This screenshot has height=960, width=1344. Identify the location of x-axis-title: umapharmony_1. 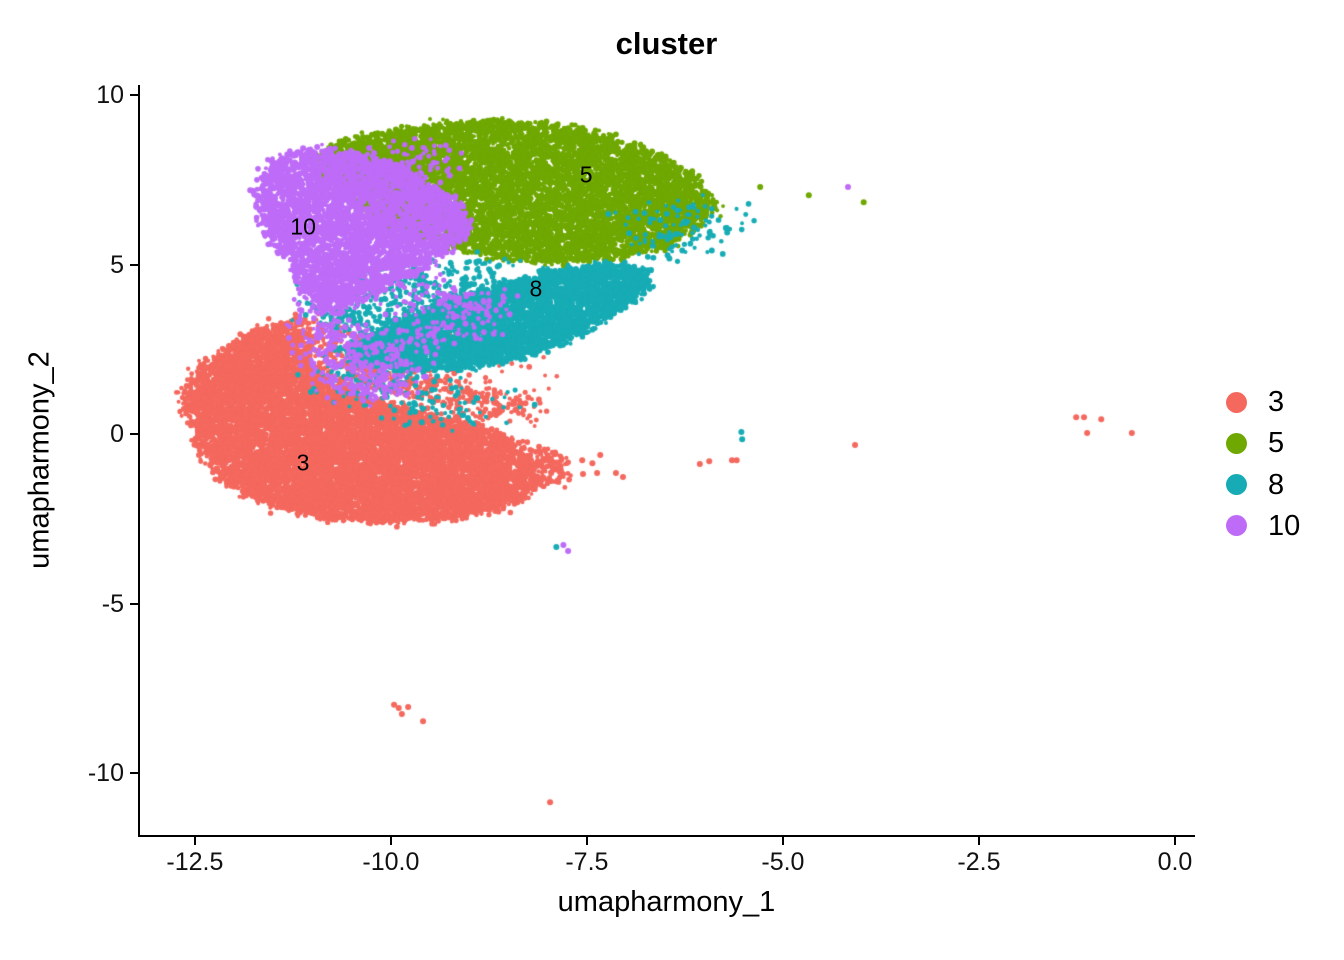
(666, 902).